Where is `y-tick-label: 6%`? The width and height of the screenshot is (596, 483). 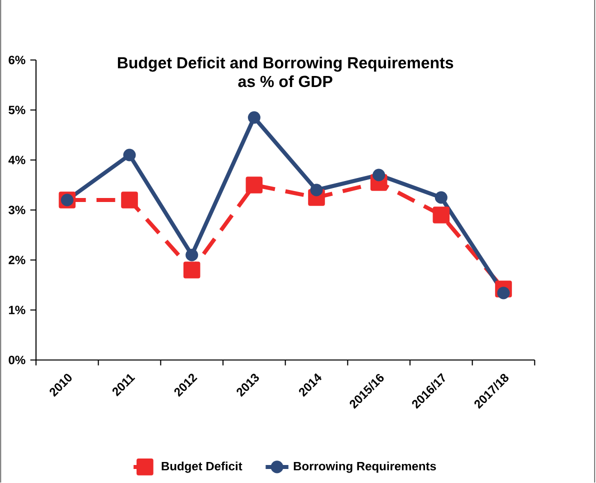 y-tick-label: 6% is located at coordinates (17, 60).